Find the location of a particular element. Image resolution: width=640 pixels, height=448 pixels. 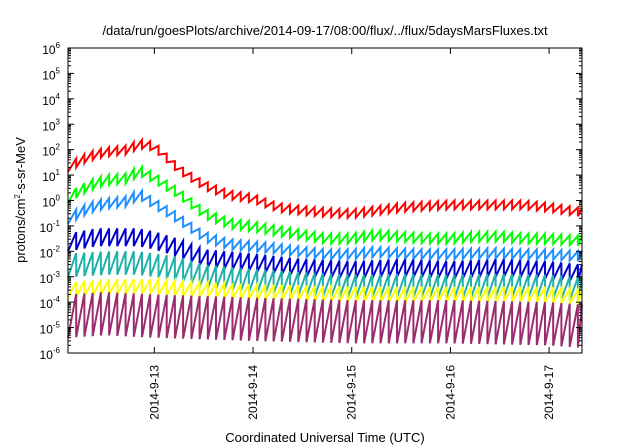

y-tick-exponent: 2 is located at coordinates (58, 147).